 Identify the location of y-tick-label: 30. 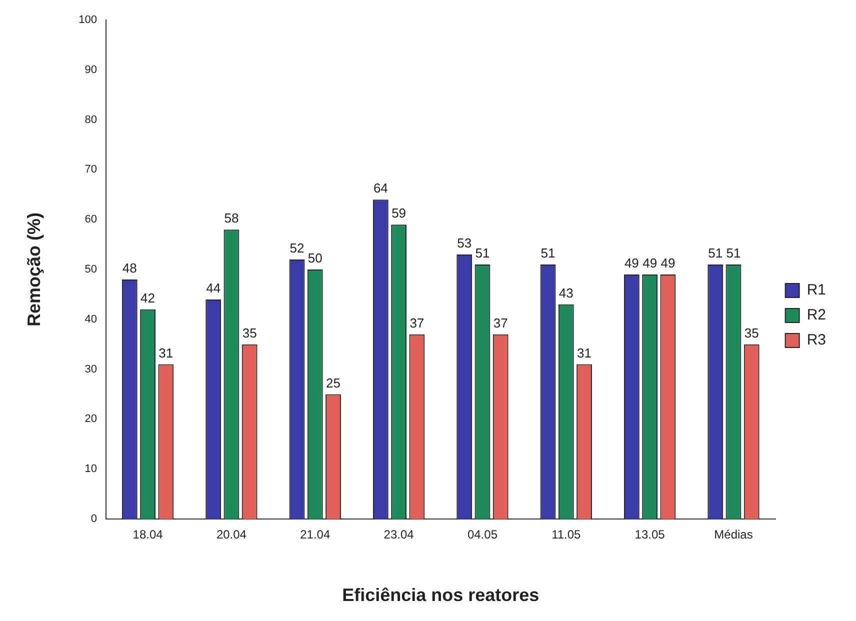
(90, 369).